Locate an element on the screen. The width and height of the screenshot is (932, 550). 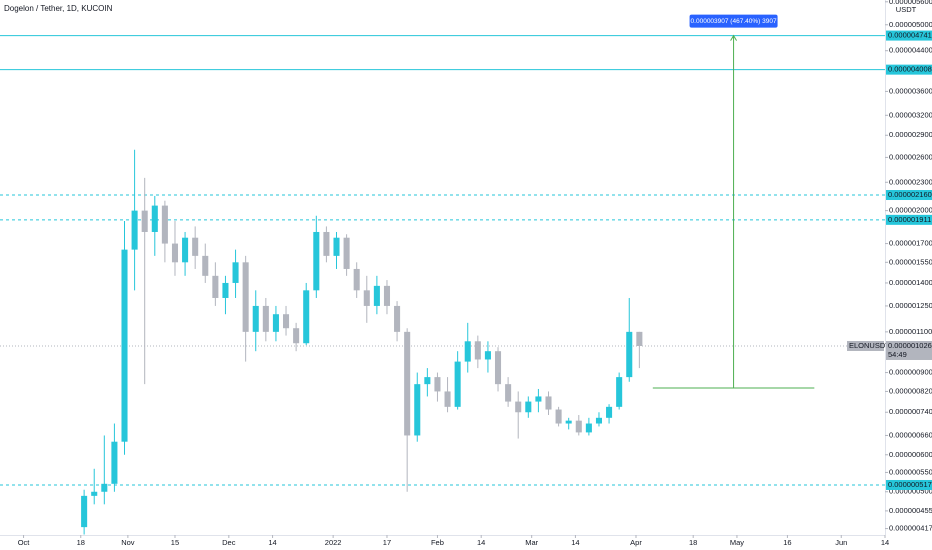
level-label: 0.000002160 is located at coordinates (910, 194).